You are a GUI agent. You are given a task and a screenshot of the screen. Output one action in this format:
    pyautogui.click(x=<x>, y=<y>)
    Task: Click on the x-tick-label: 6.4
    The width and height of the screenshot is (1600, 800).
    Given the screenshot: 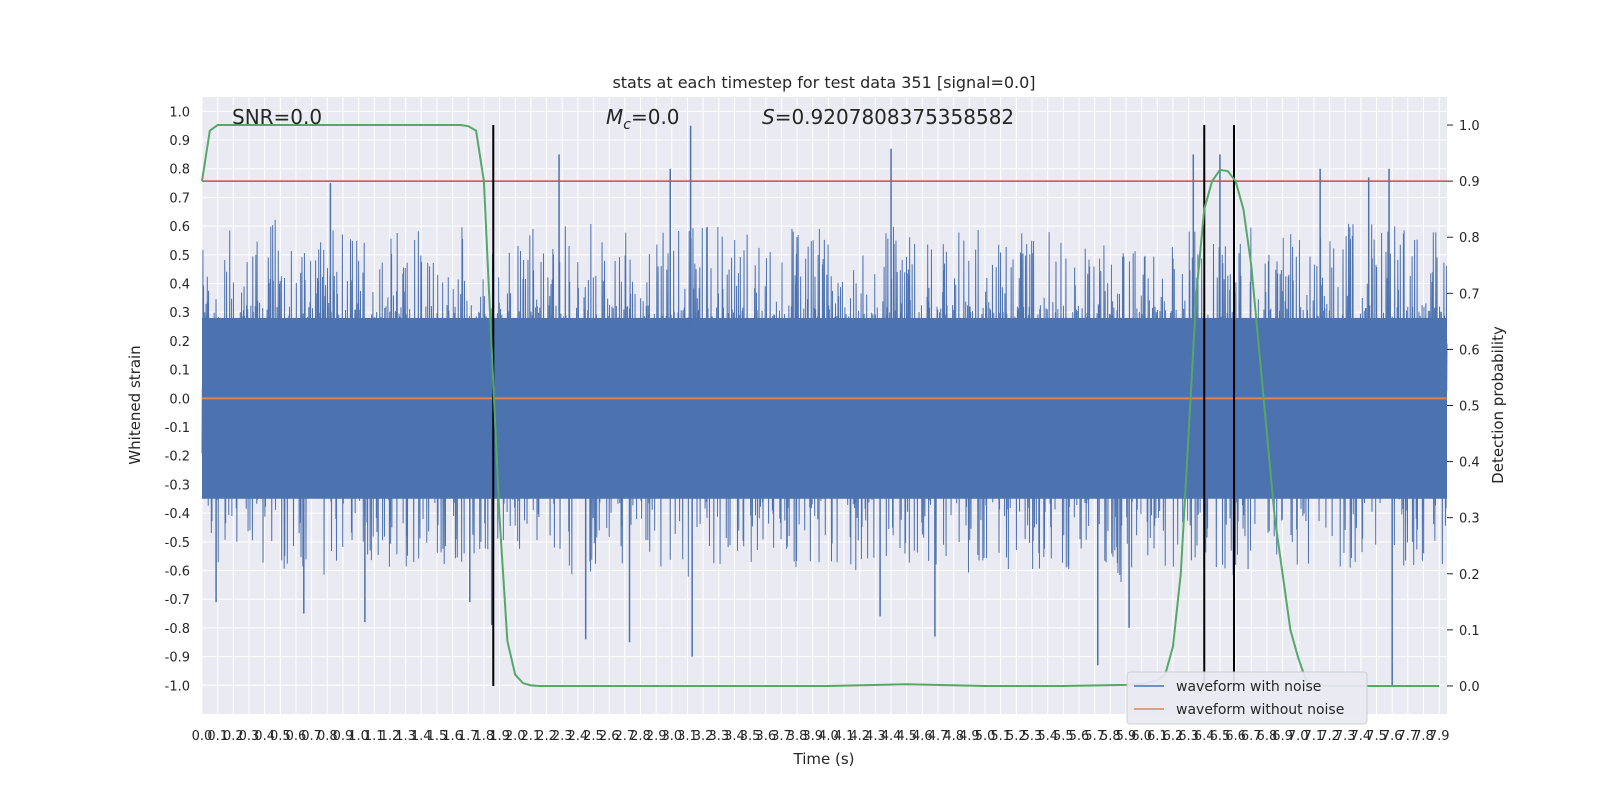 What is the action you would take?
    pyautogui.click(x=1204, y=736)
    